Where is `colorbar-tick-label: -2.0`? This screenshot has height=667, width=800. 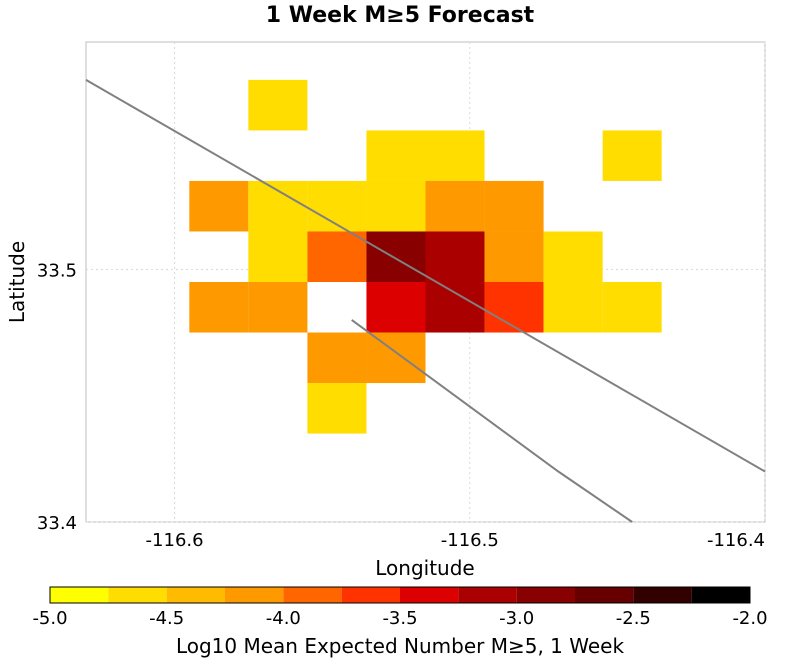
colorbar-tick-label: -2.0 is located at coordinates (749, 618).